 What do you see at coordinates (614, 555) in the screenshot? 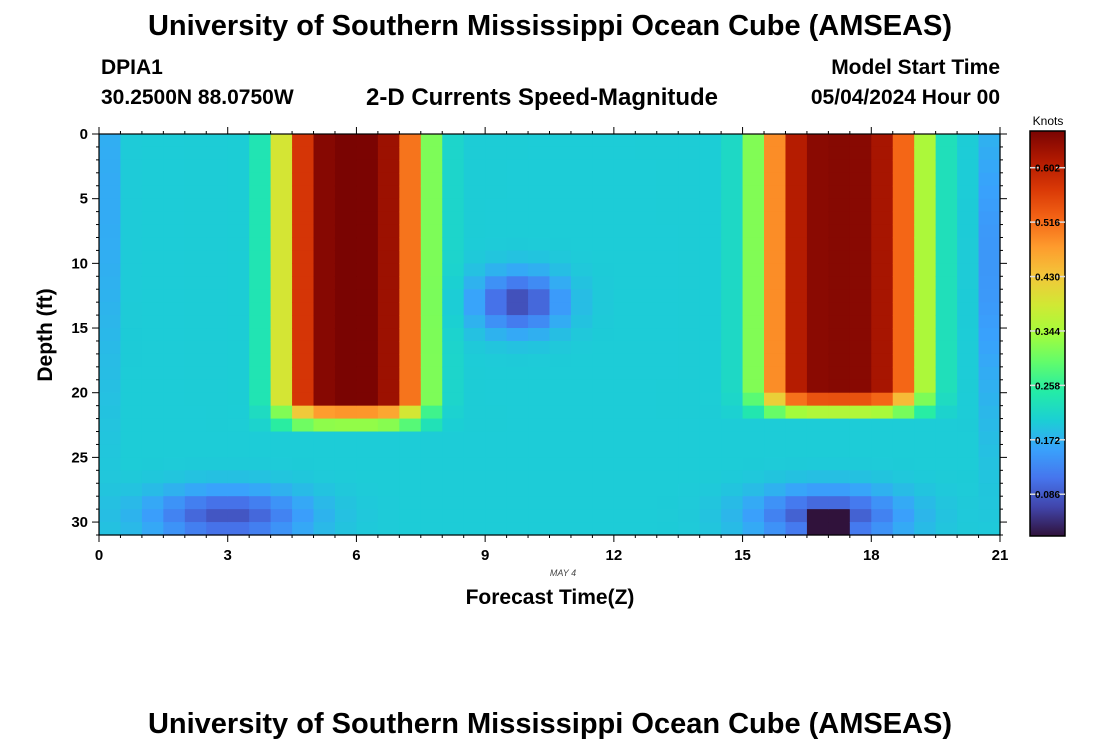
I see `x-tick-label: 12` at bounding box center [614, 555].